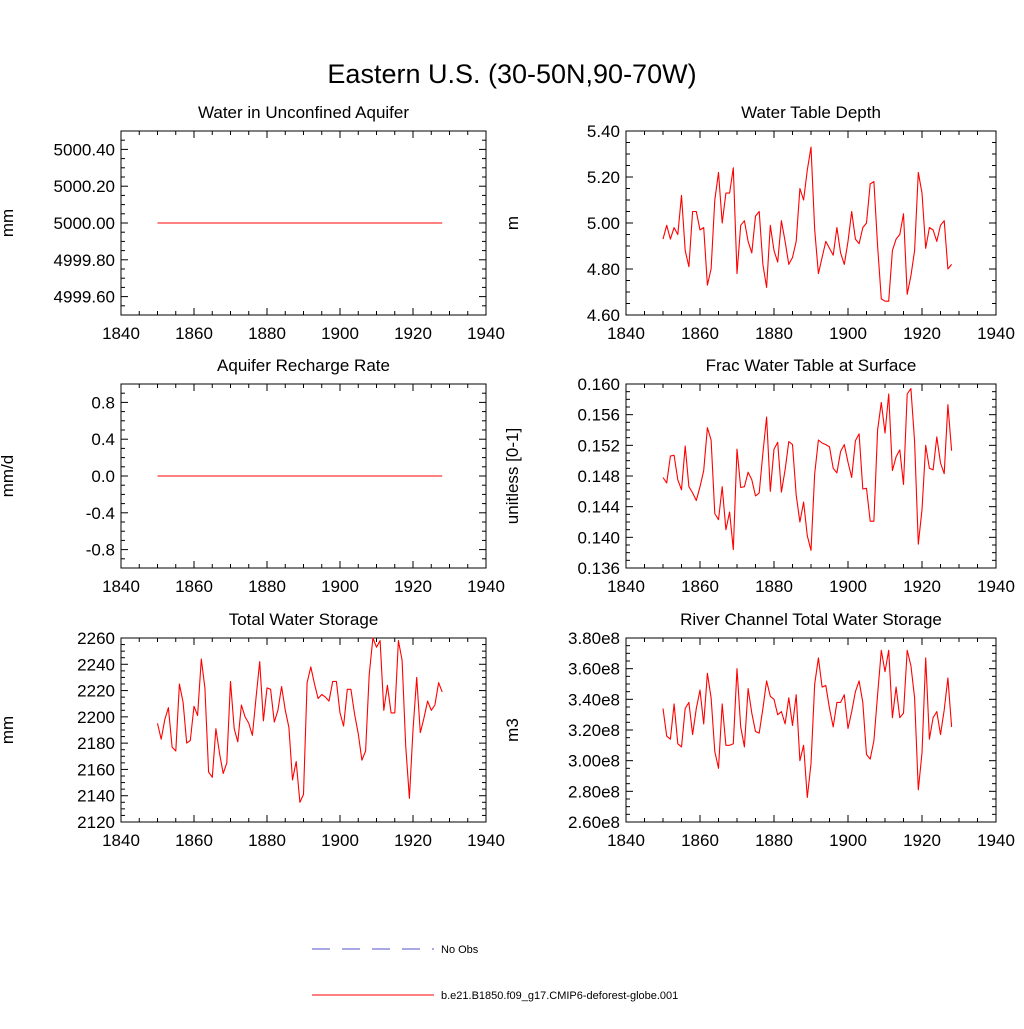 The width and height of the screenshot is (1024, 1029). I want to click on y-tick-label: 4.80, so click(603, 269).